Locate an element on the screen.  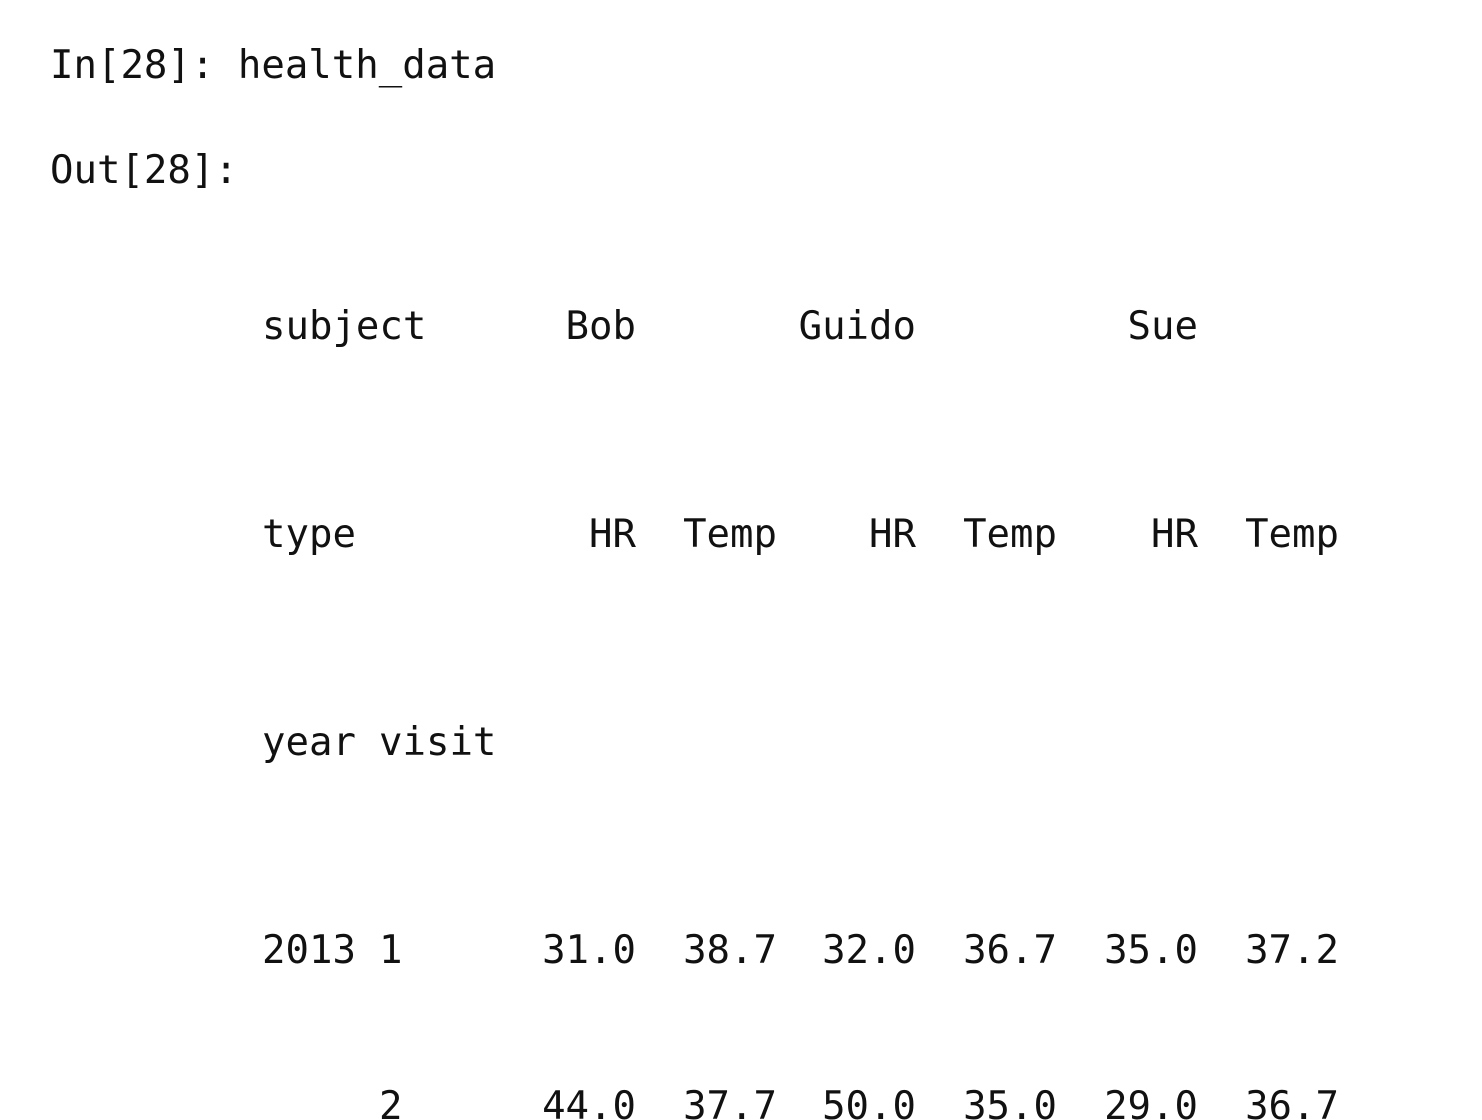
table-cell: 31.0 is located at coordinates (589, 950).